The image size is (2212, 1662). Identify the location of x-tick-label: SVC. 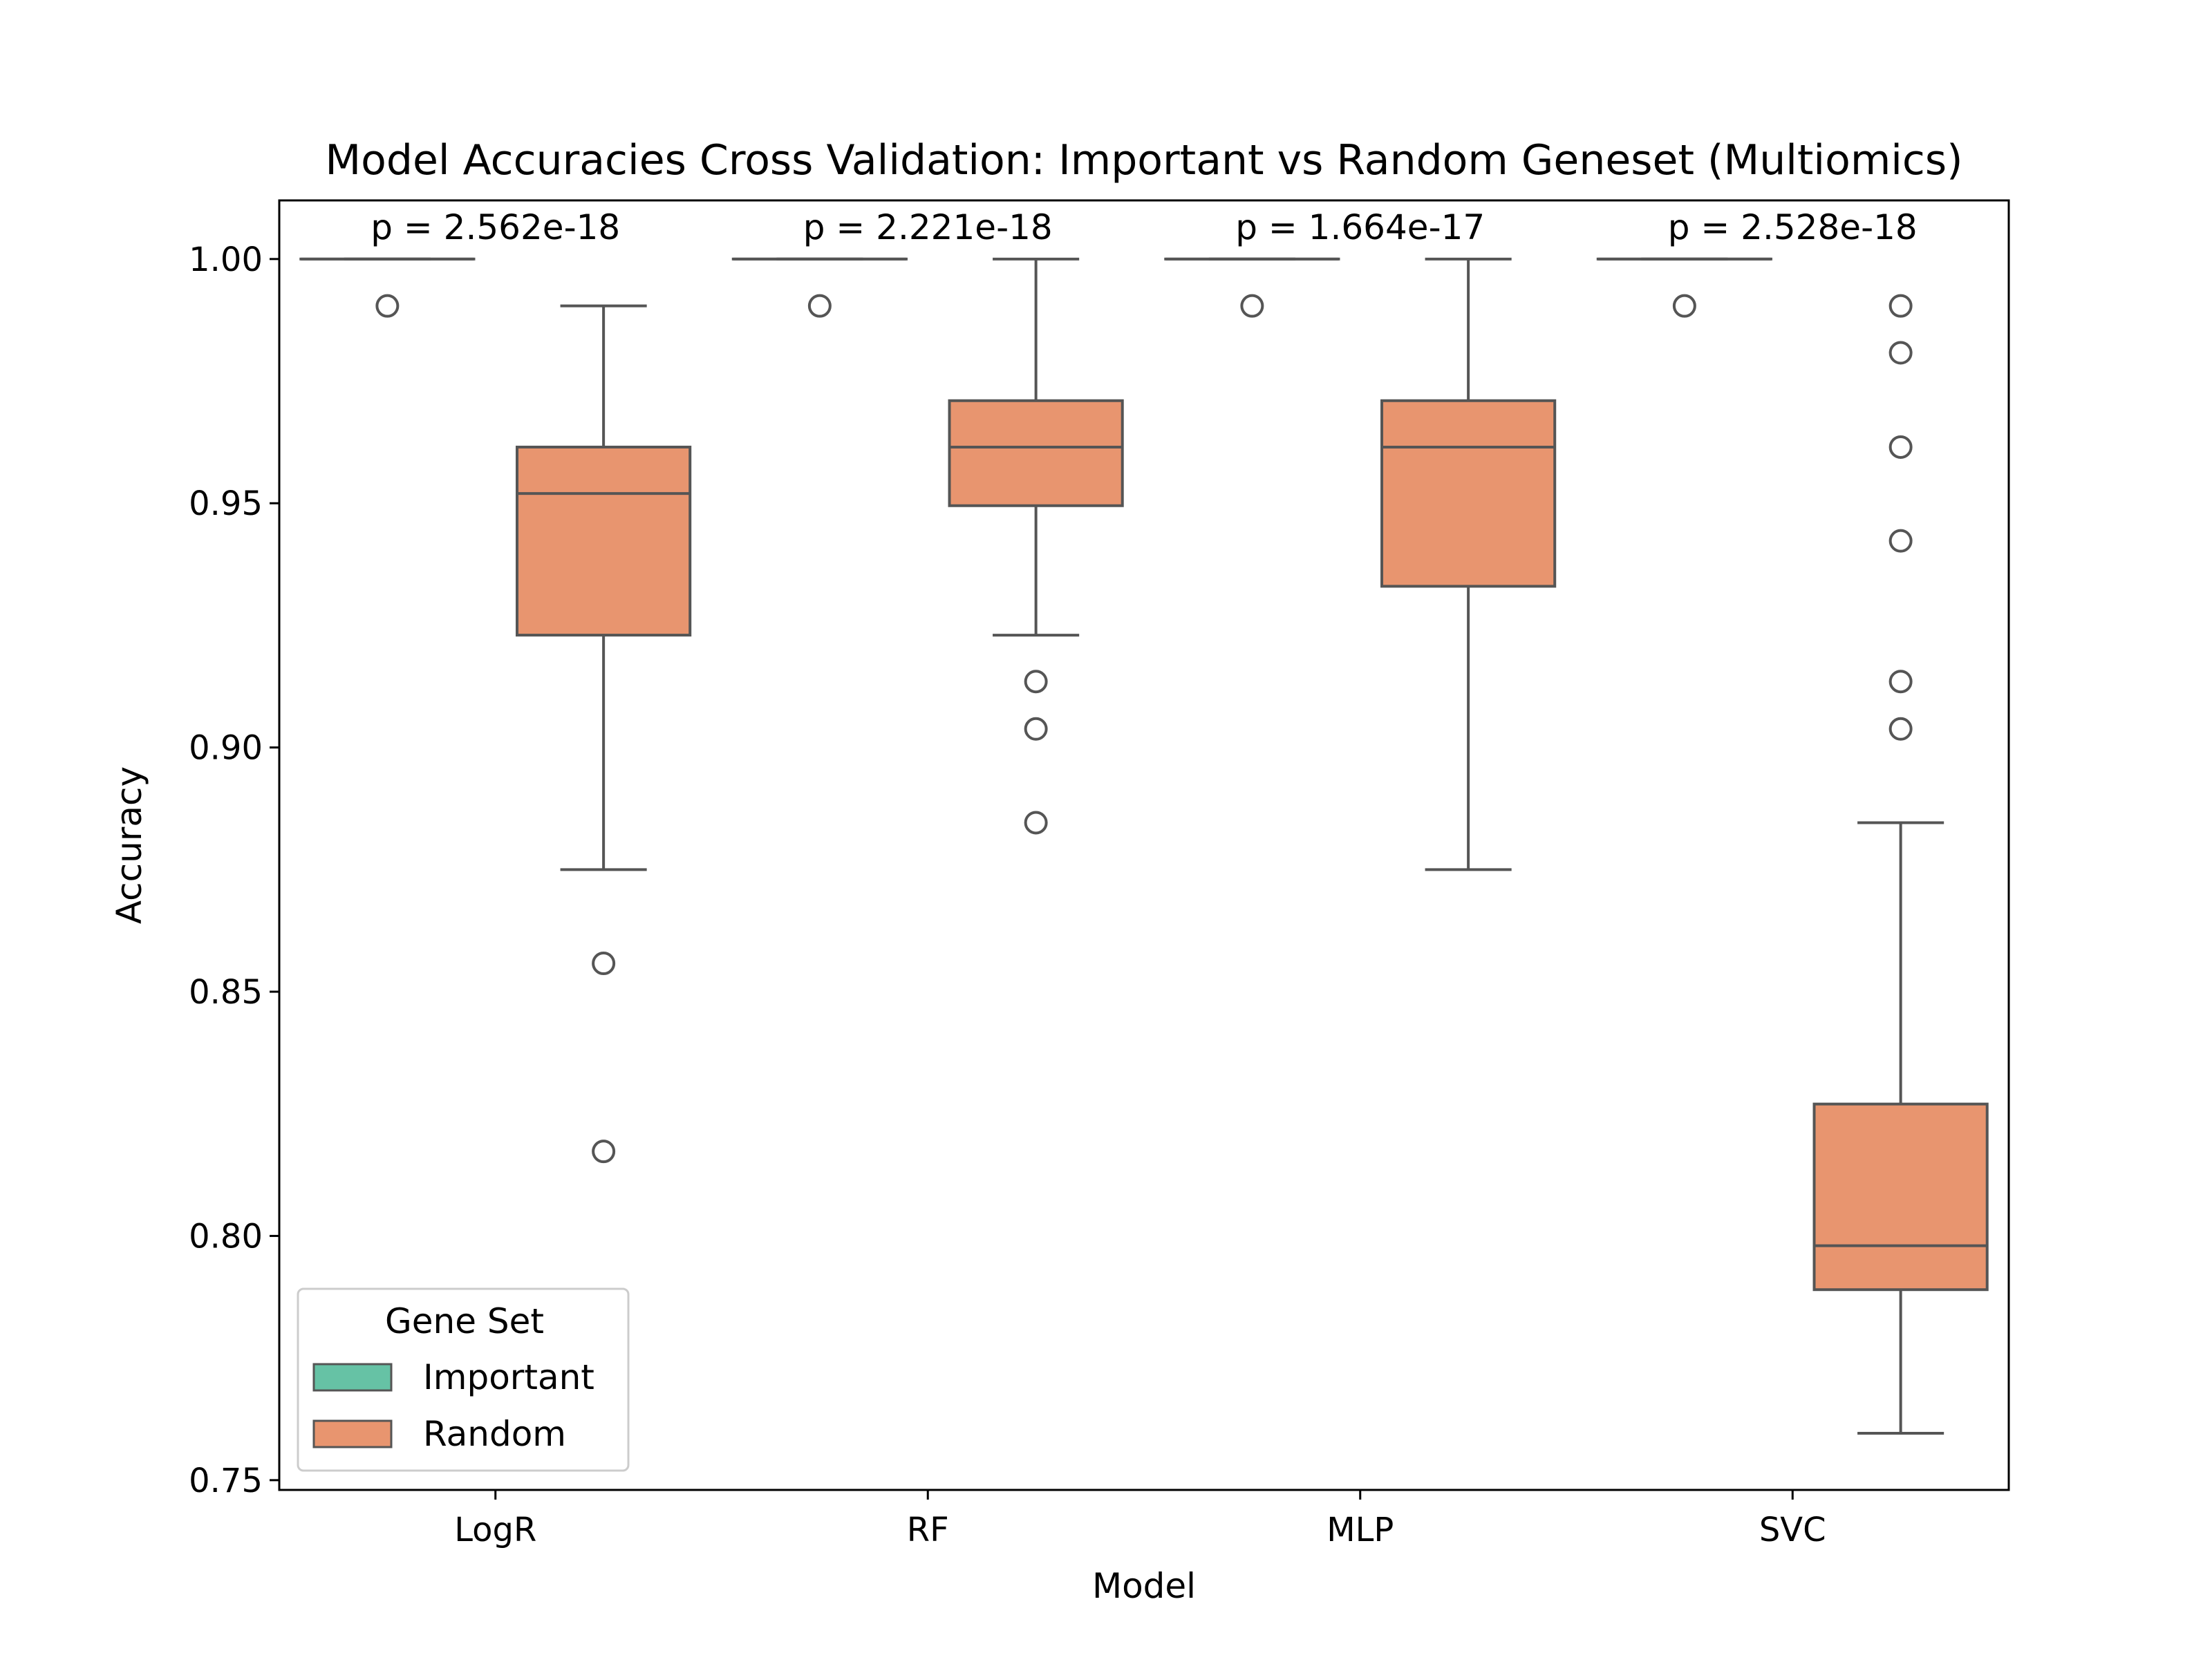
(1793, 1530).